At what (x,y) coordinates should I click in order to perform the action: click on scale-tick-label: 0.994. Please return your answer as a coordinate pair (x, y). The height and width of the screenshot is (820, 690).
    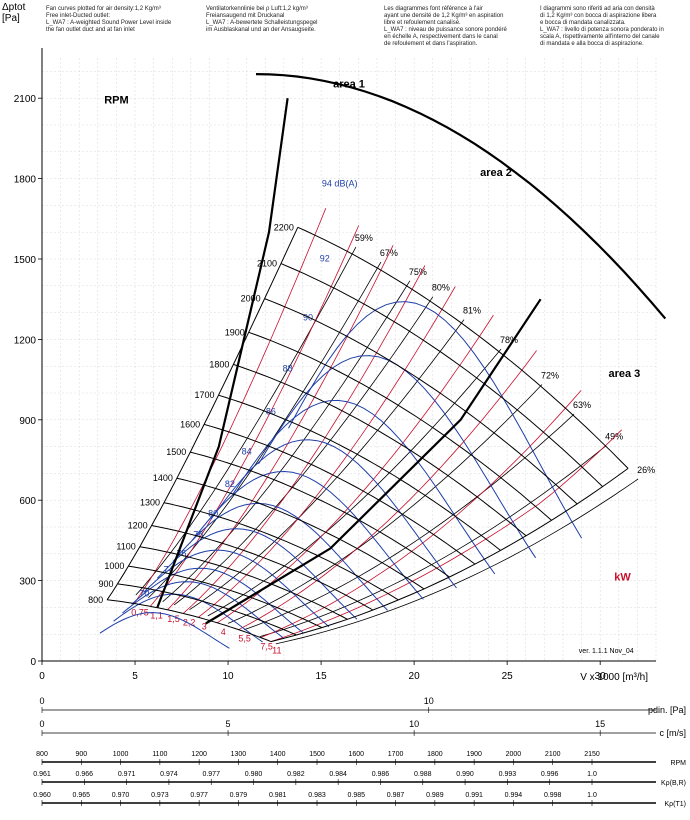
    Looking at the image, I should click on (514, 795).